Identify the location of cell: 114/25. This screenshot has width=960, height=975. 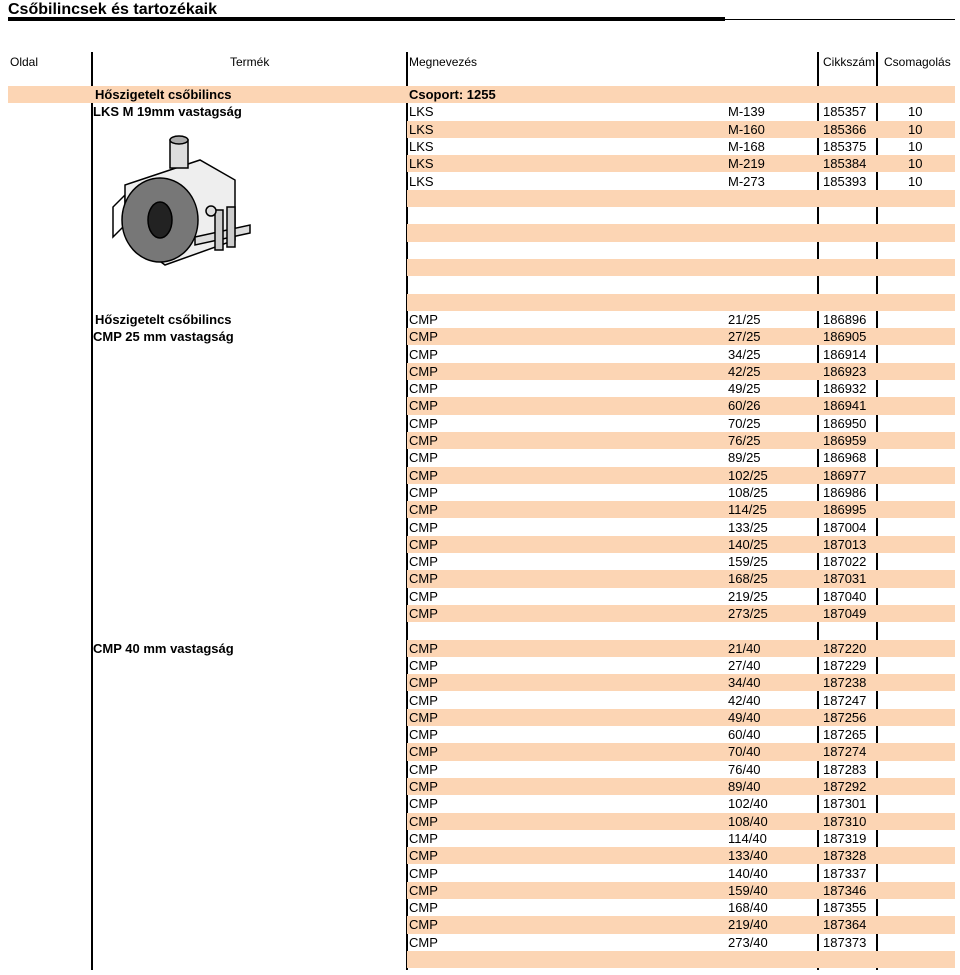
(747, 510).